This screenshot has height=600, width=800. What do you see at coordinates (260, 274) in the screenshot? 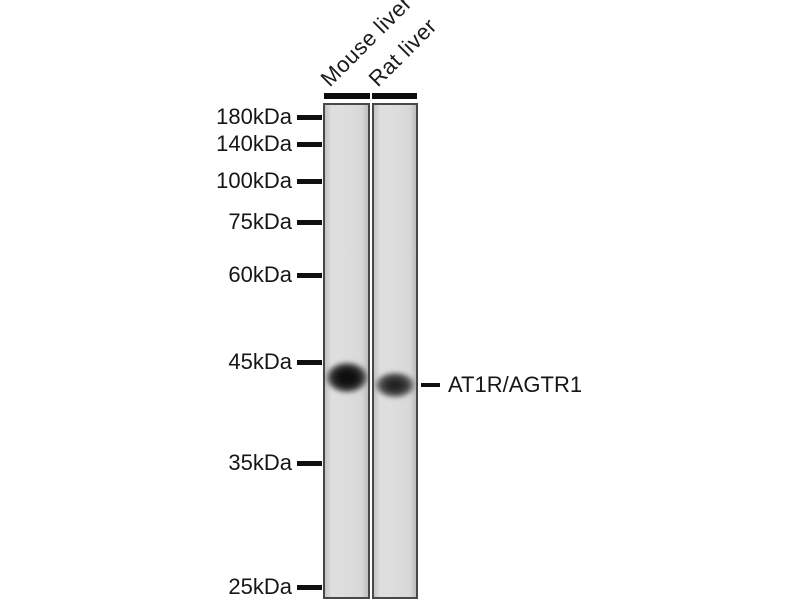
I see `mw-label-60kda: 60kDa` at bounding box center [260, 274].